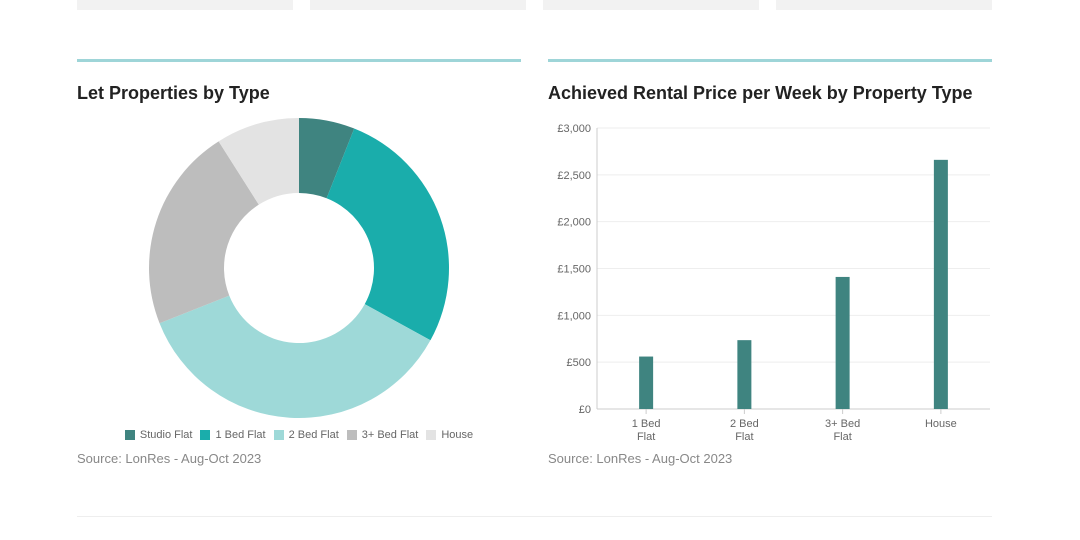 This screenshot has width=1080, height=540. What do you see at coordinates (534, 516) in the screenshot?
I see `footer-divider` at bounding box center [534, 516].